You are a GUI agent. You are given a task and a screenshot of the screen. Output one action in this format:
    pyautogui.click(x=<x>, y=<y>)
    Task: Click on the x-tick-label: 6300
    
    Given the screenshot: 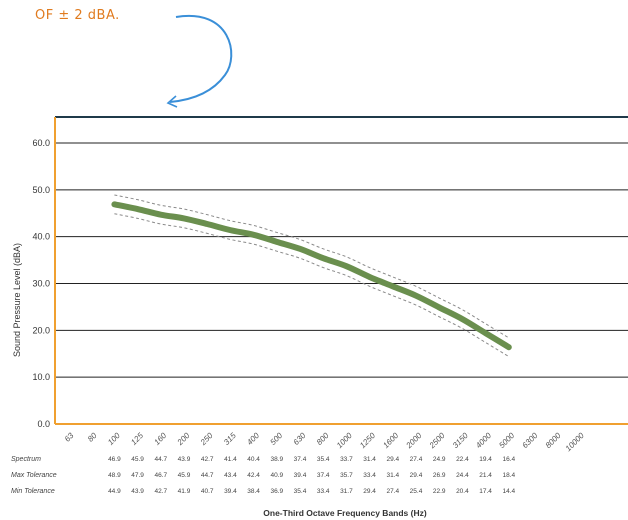 What is the action you would take?
    pyautogui.click(x=529, y=440)
    